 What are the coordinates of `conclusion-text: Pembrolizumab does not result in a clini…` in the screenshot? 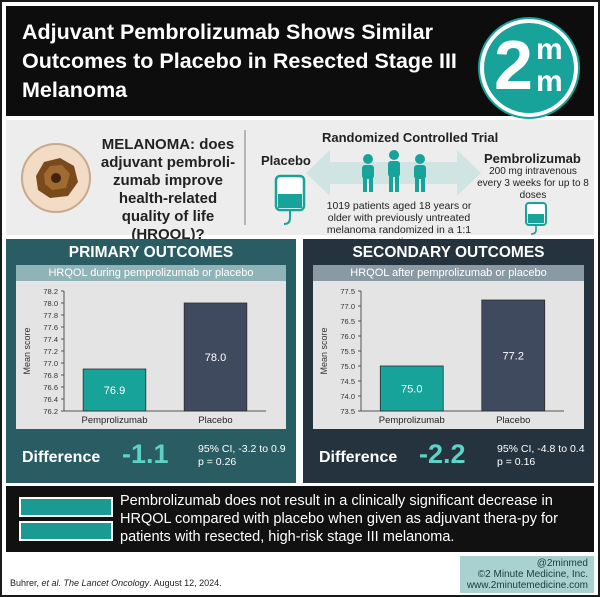 It's located at (339, 519).